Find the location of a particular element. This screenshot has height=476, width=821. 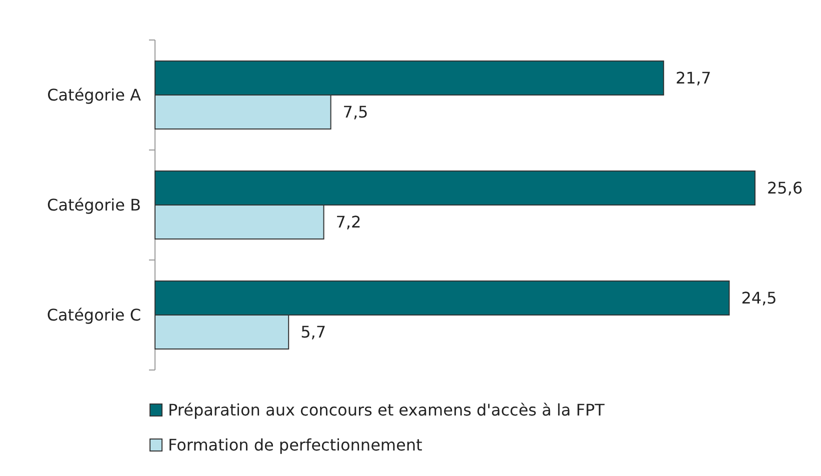

y-tick-label: Catégorie A is located at coordinates (94, 95).